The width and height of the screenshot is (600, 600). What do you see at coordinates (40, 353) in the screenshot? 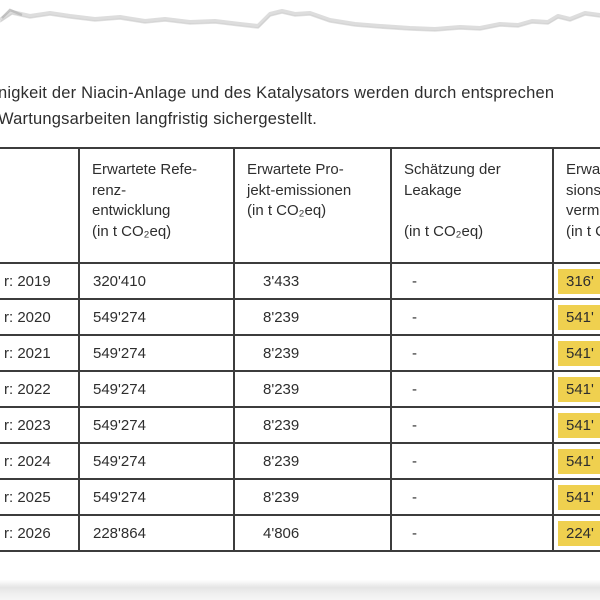
I see `year-cell: r: 2021` at bounding box center [40, 353].